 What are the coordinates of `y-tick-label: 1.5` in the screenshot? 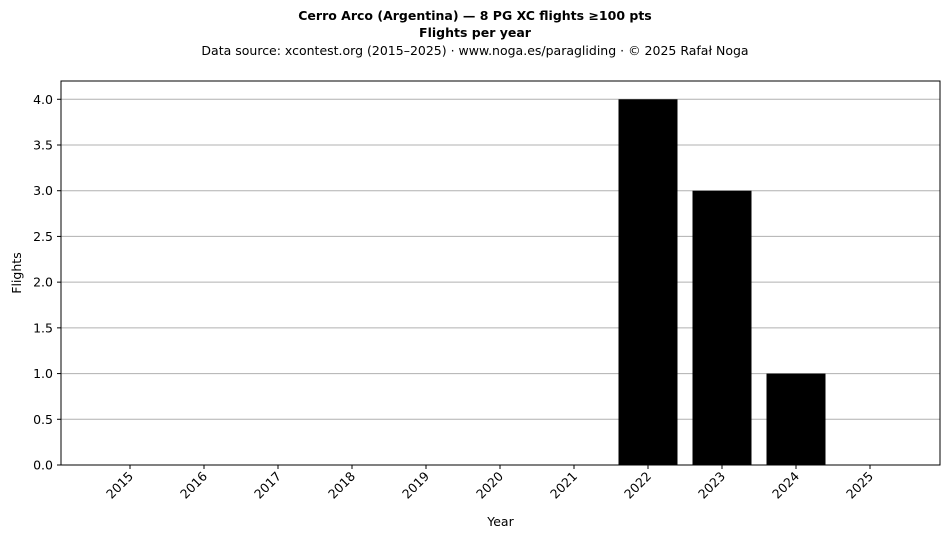 It's located at (43, 327).